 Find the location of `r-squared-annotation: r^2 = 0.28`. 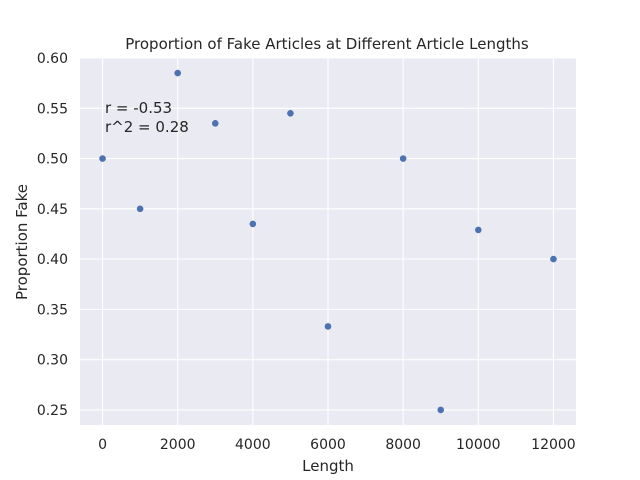

r-squared-annotation: r^2 = 0.28 is located at coordinates (147, 127).